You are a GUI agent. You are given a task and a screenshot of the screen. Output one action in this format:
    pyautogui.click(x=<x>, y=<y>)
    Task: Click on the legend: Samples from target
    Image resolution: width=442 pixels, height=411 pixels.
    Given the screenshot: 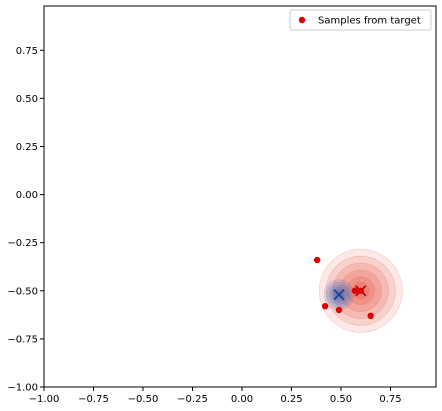 What is the action you would take?
    pyautogui.click(x=360, y=20)
    